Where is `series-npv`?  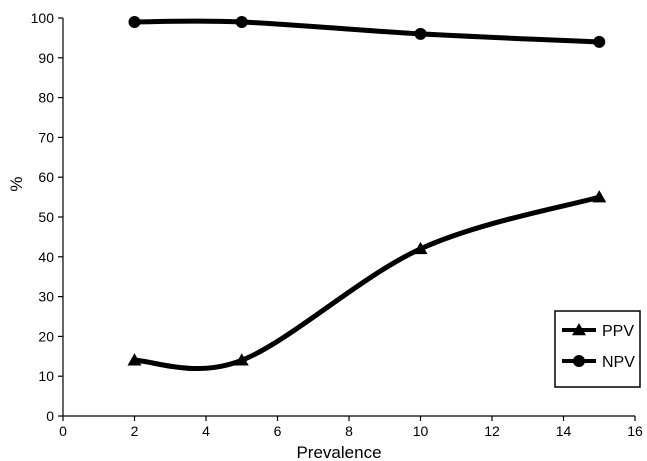
series-npv is located at coordinates (367, 31).